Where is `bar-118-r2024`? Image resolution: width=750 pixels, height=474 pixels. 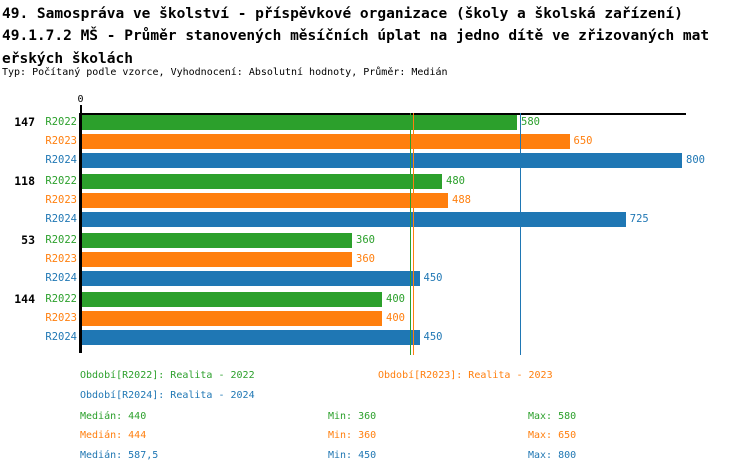
bar-118-r2024 is located at coordinates (354, 219).